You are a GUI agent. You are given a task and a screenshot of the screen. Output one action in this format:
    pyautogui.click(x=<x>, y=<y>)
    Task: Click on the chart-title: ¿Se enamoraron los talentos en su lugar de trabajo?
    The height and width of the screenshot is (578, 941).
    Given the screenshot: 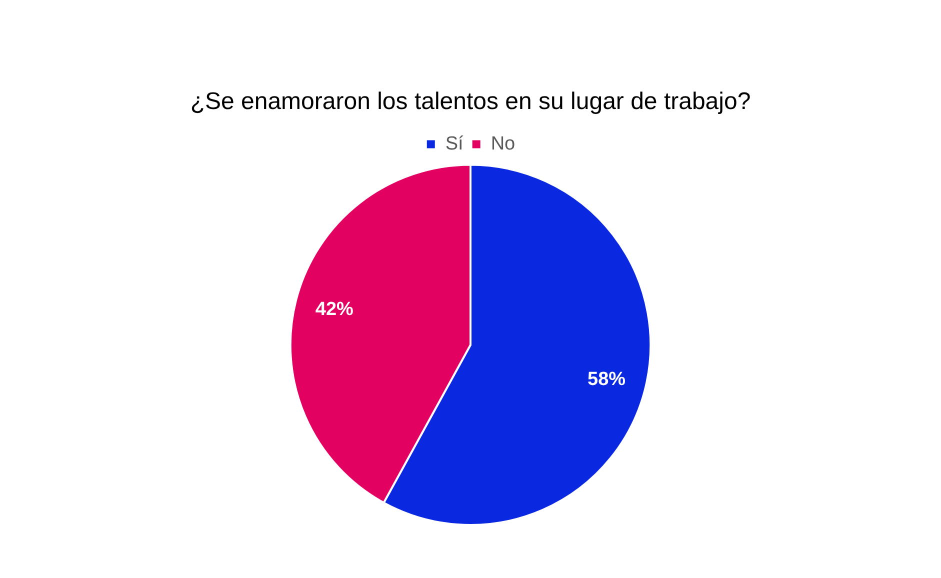 What is the action you would take?
    pyautogui.click(x=470, y=102)
    